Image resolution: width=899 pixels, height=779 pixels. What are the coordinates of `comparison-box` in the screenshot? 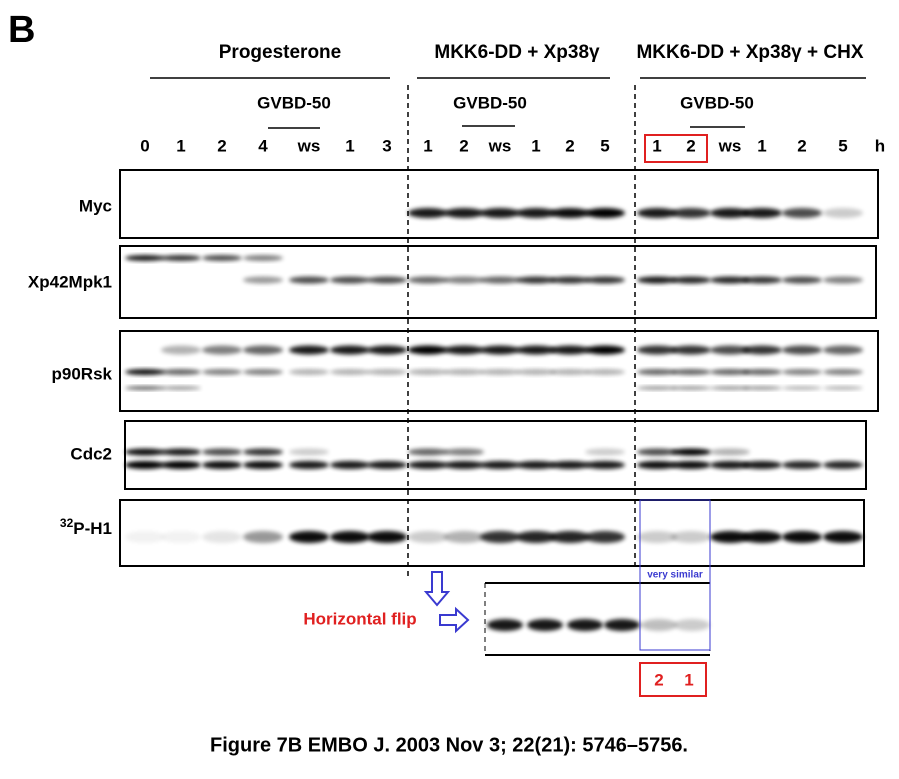 It's located at (675, 575).